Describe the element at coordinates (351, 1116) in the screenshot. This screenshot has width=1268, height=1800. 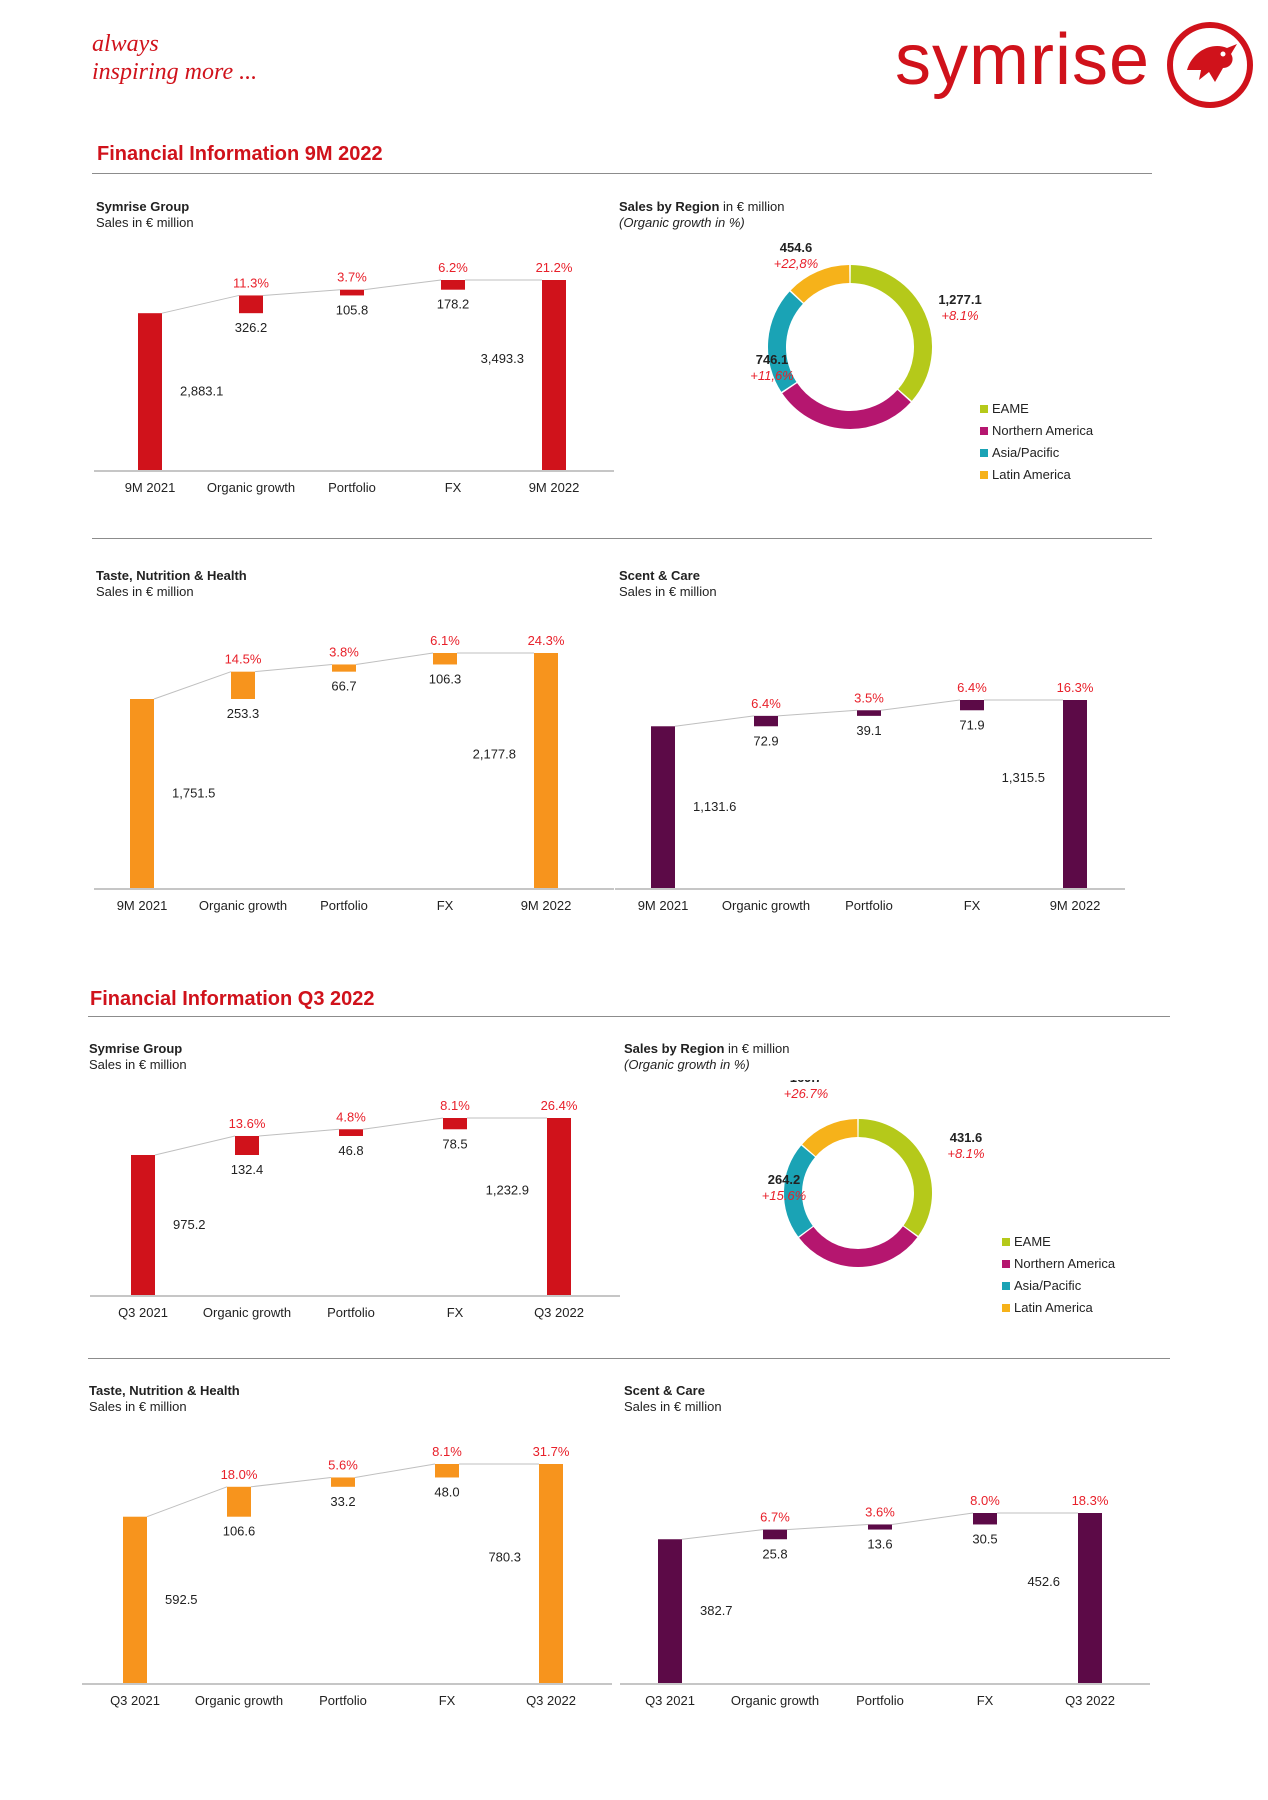
I see `growth-label: 4.8%` at that location.